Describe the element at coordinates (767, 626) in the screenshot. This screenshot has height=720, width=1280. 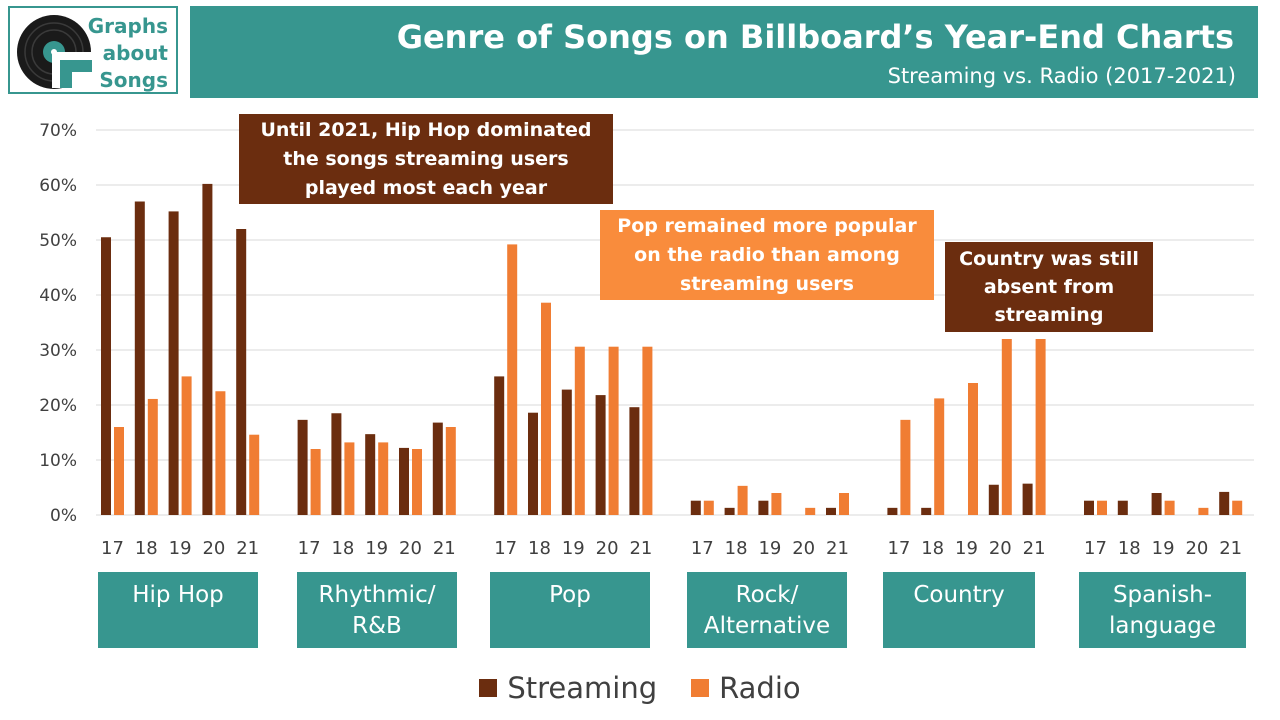
I see `genre-label-line: Alternative` at that location.